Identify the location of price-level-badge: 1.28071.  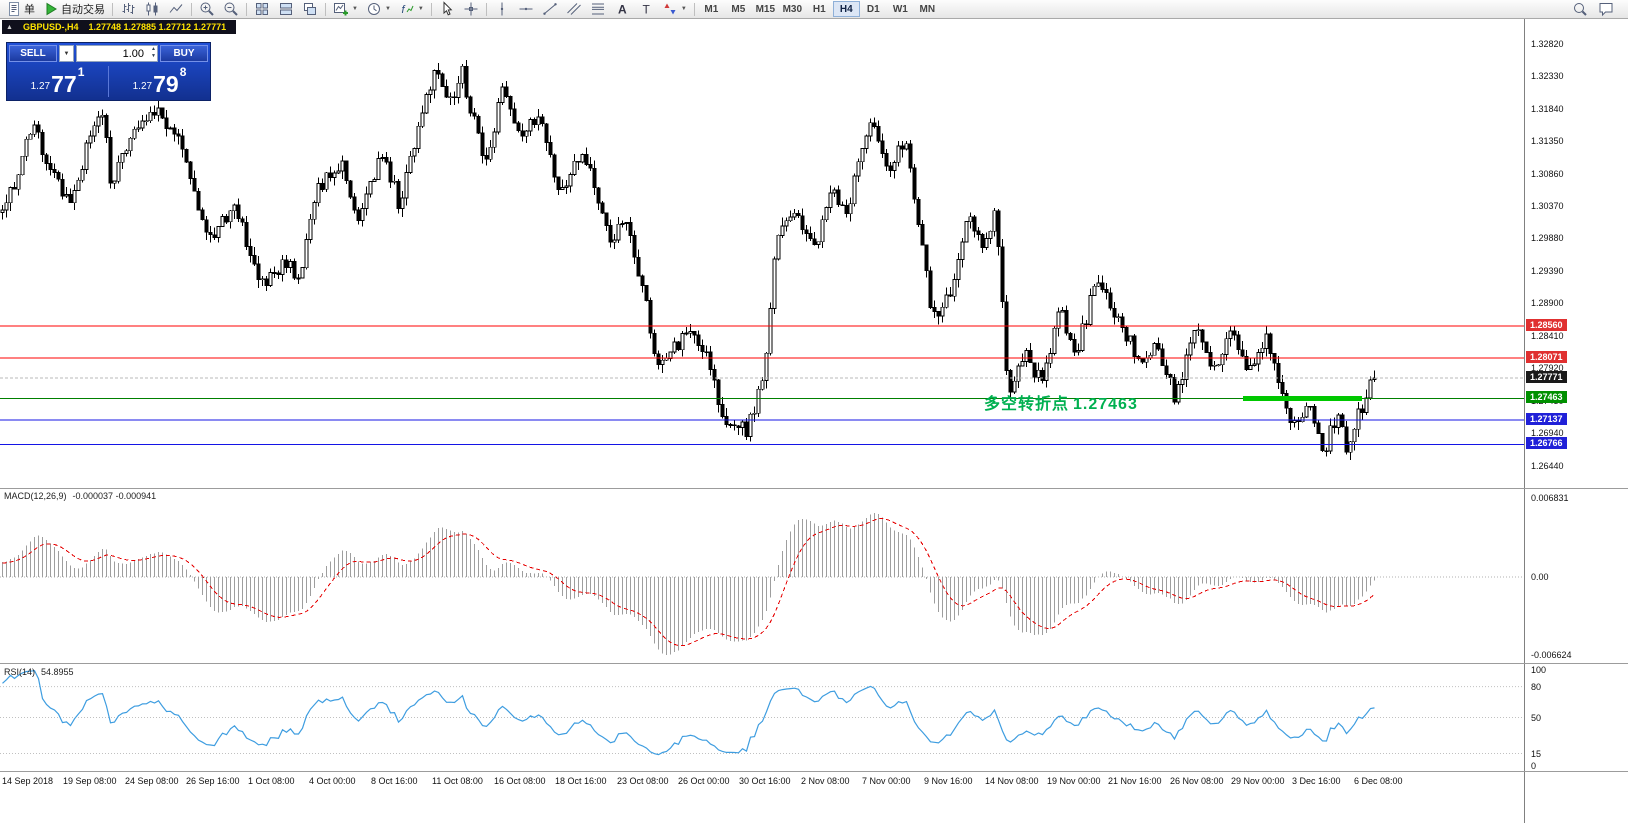
(1546, 357).